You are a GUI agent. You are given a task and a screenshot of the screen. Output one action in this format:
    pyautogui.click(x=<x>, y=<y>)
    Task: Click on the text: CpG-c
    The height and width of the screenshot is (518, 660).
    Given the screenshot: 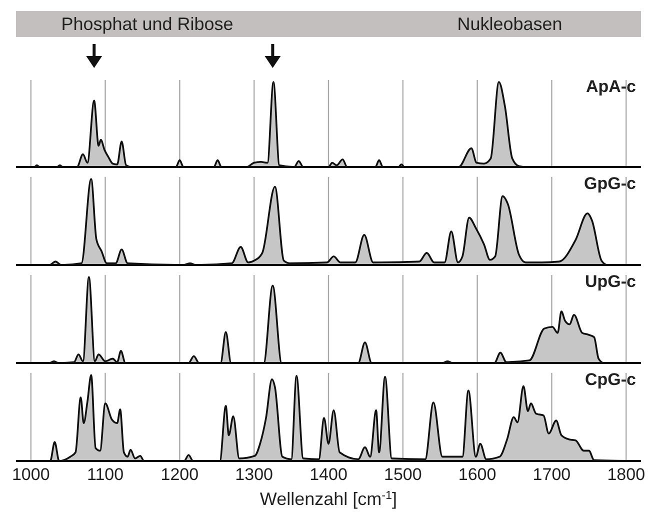 What is the action you would take?
    pyautogui.click(x=610, y=379)
    